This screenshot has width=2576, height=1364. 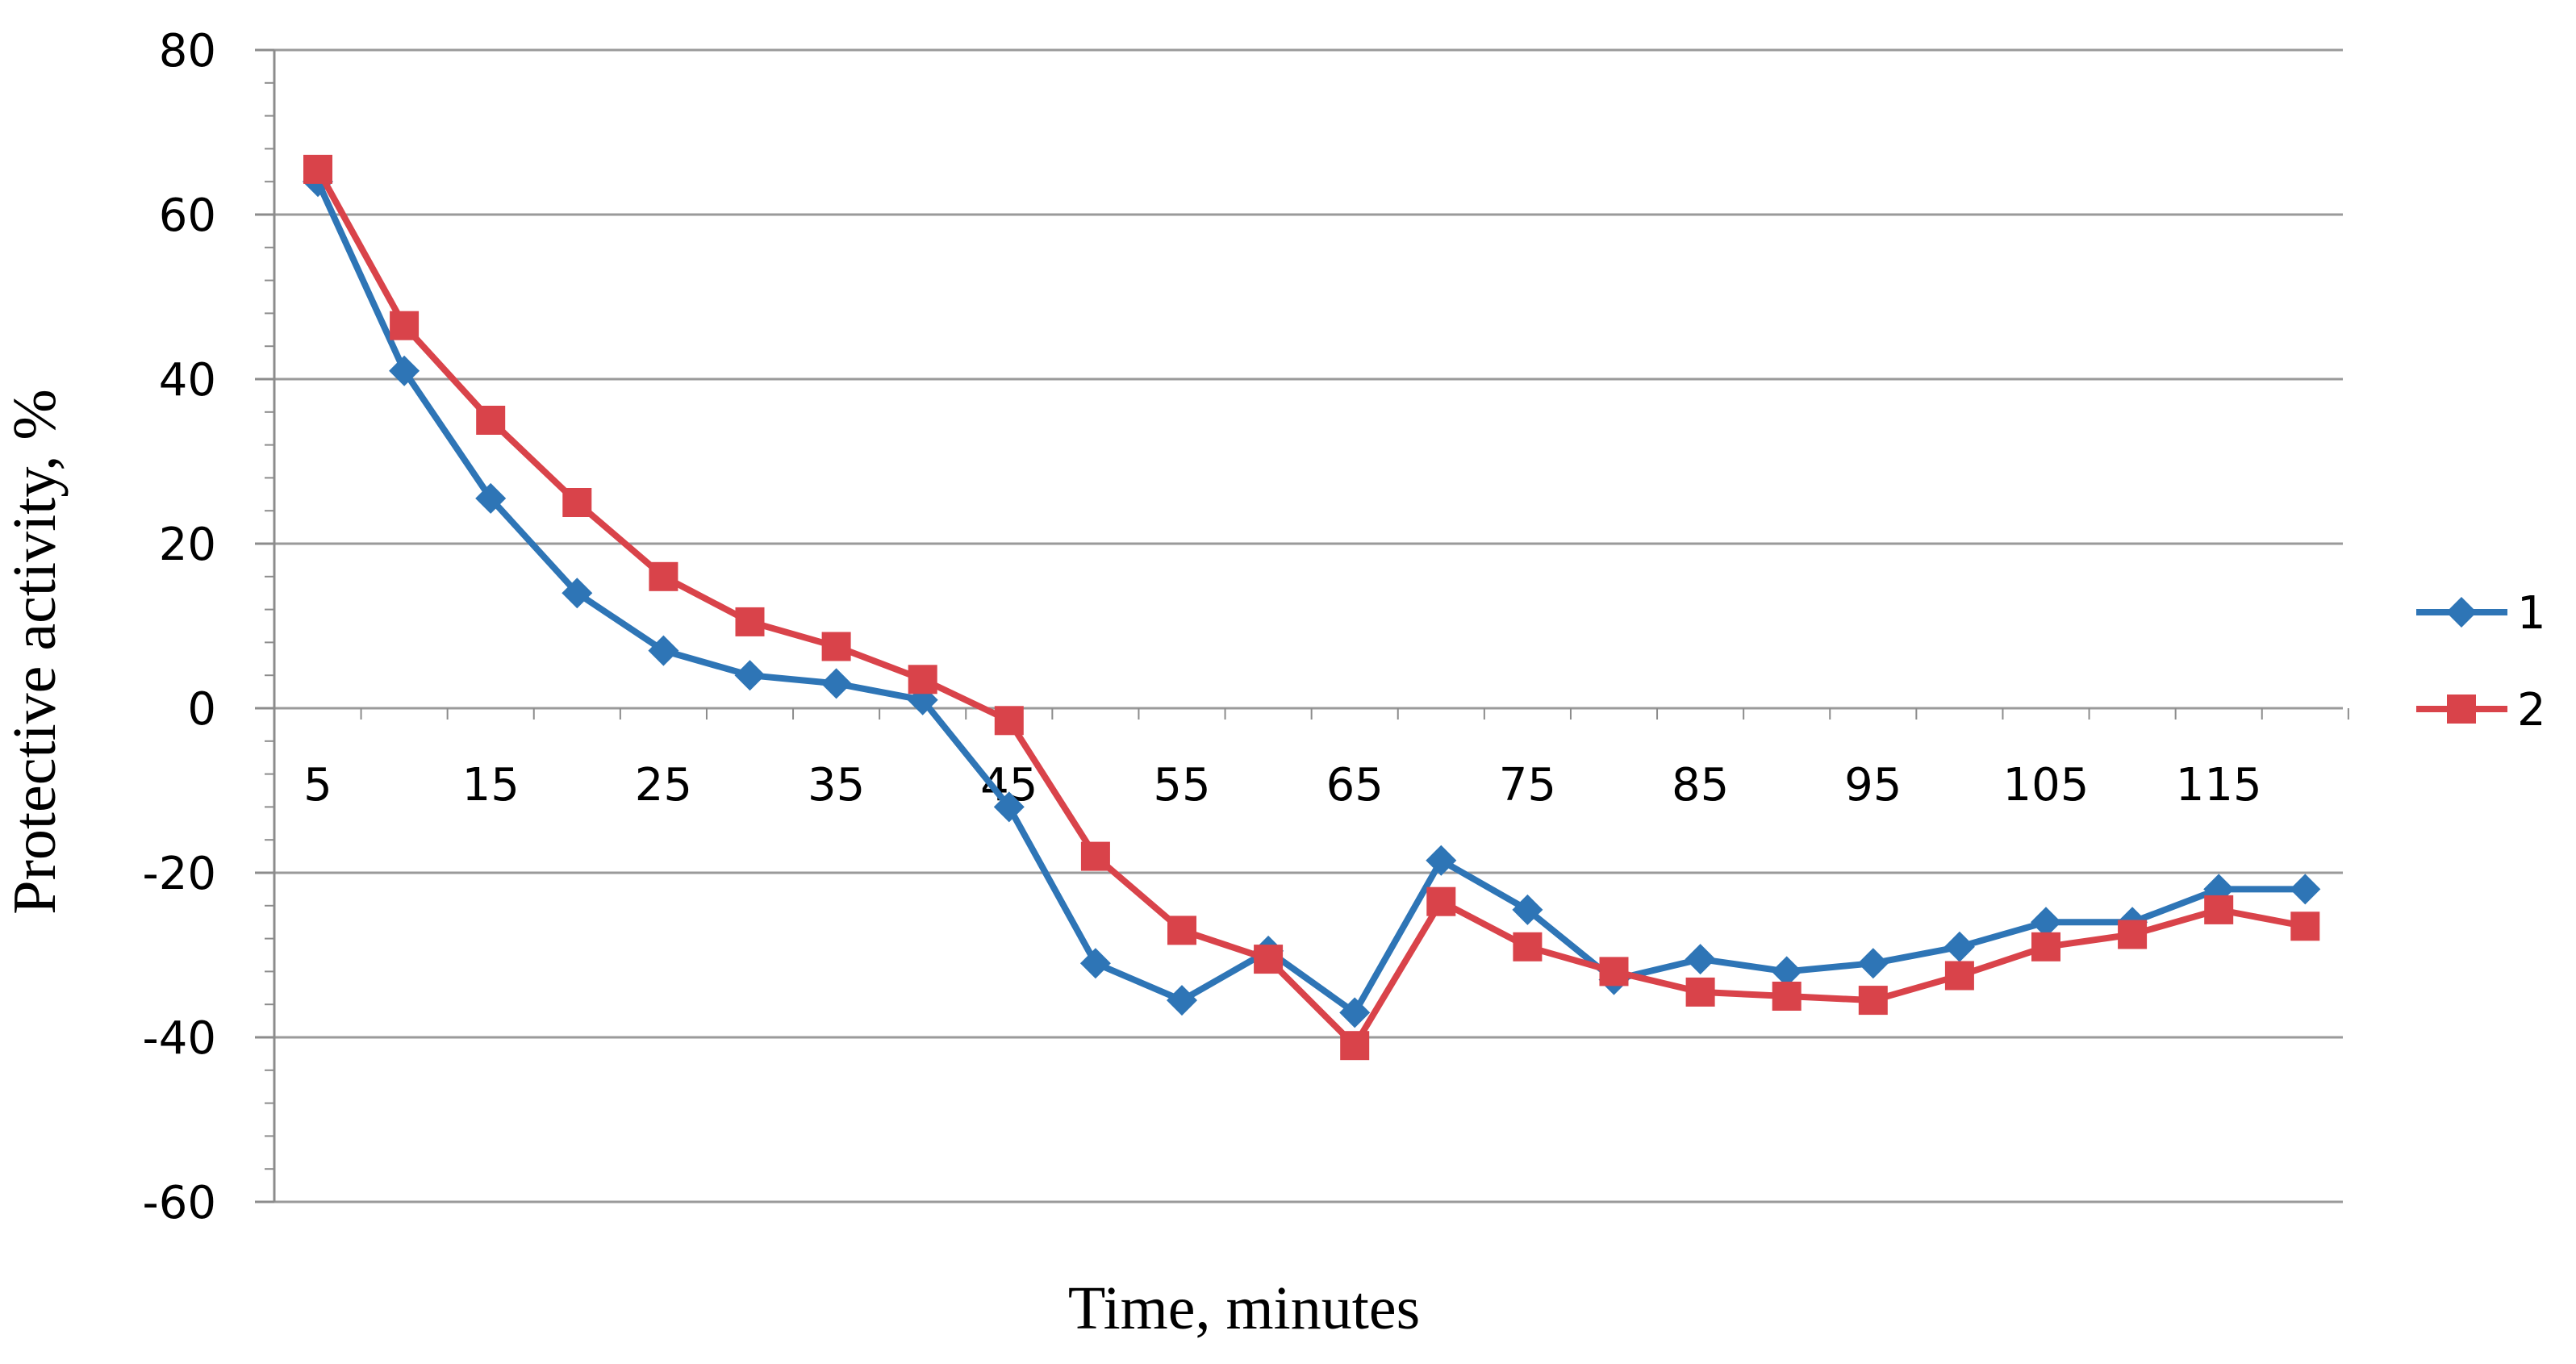 What do you see at coordinates (179, 1203) in the screenshot?
I see `y-tick-label: -60` at bounding box center [179, 1203].